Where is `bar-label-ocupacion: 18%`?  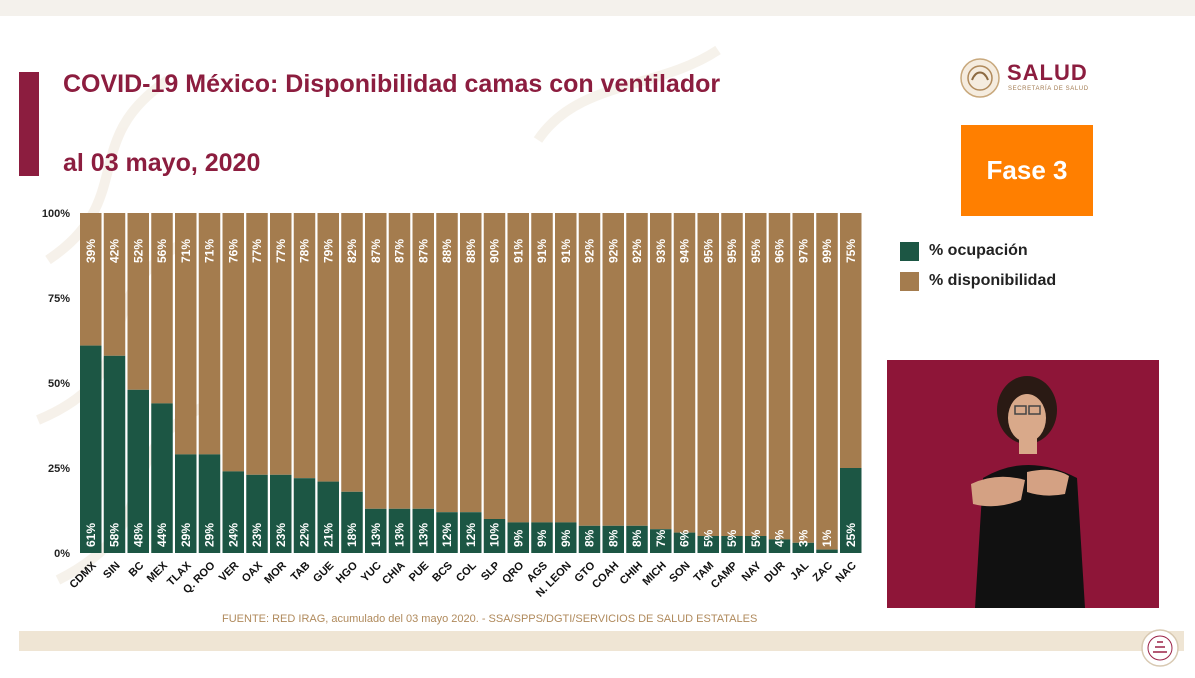
bar-label-ocupacion: 18% is located at coordinates (352, 535).